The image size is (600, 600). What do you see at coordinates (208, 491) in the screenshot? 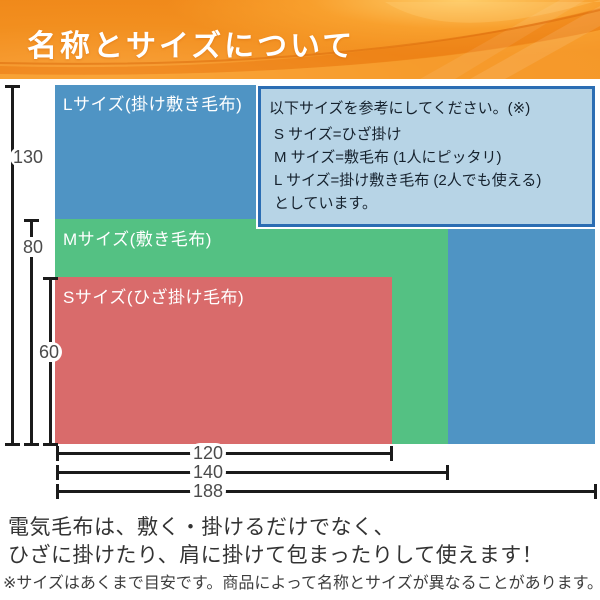
I see `width-dim-l-label: 188` at bounding box center [208, 491].